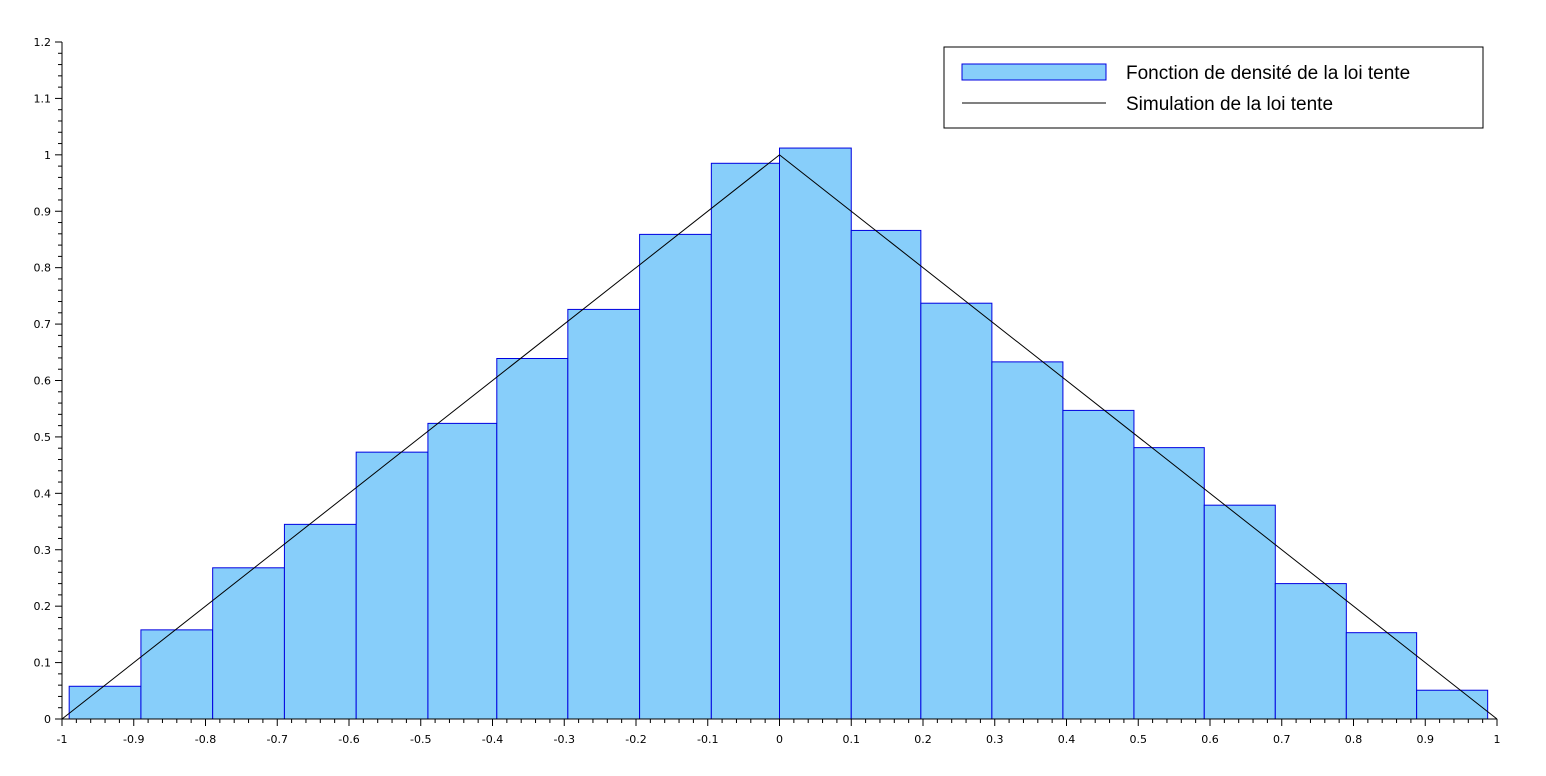 This screenshot has width=1546, height=776. Describe the element at coordinates (43, 268) in the screenshot. I see `y-tick-label: 0.8` at that location.